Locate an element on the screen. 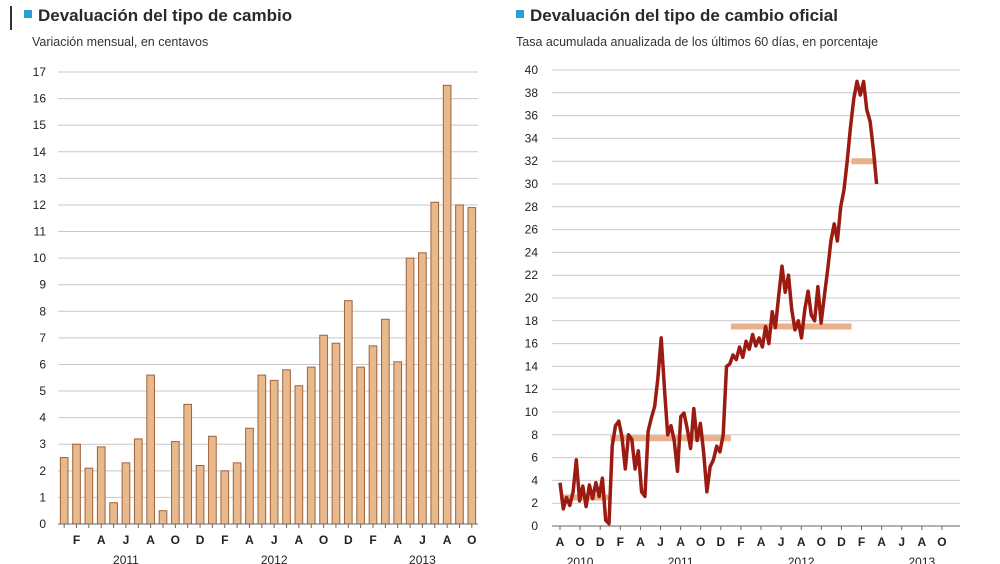  y-tick-label: 34 is located at coordinates (532, 138).